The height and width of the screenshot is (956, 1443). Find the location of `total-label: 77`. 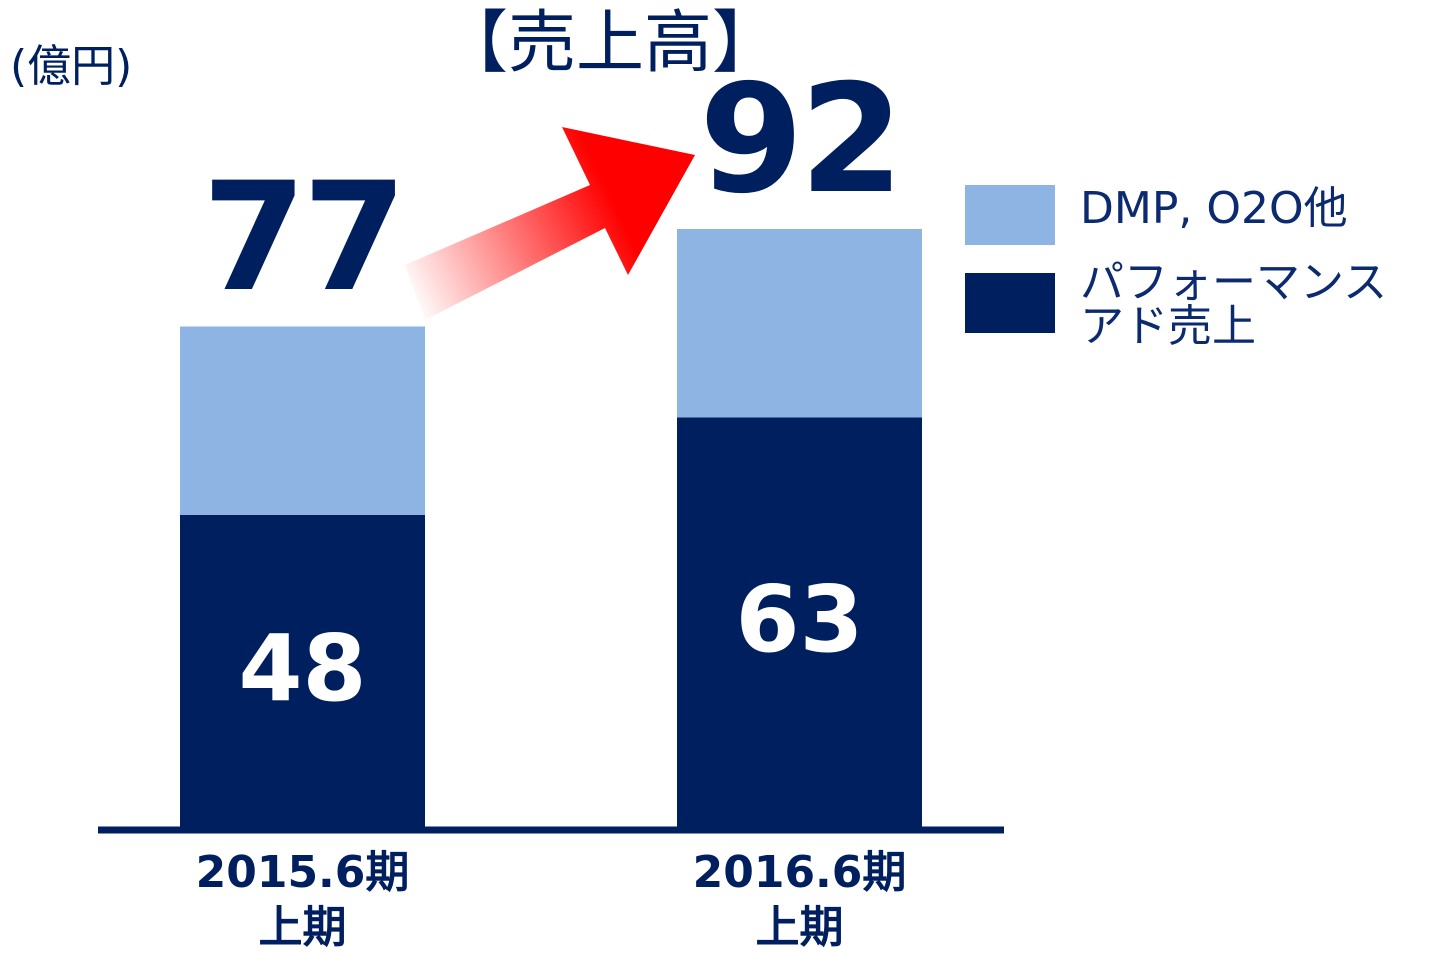

total-label: 77 is located at coordinates (304, 237).